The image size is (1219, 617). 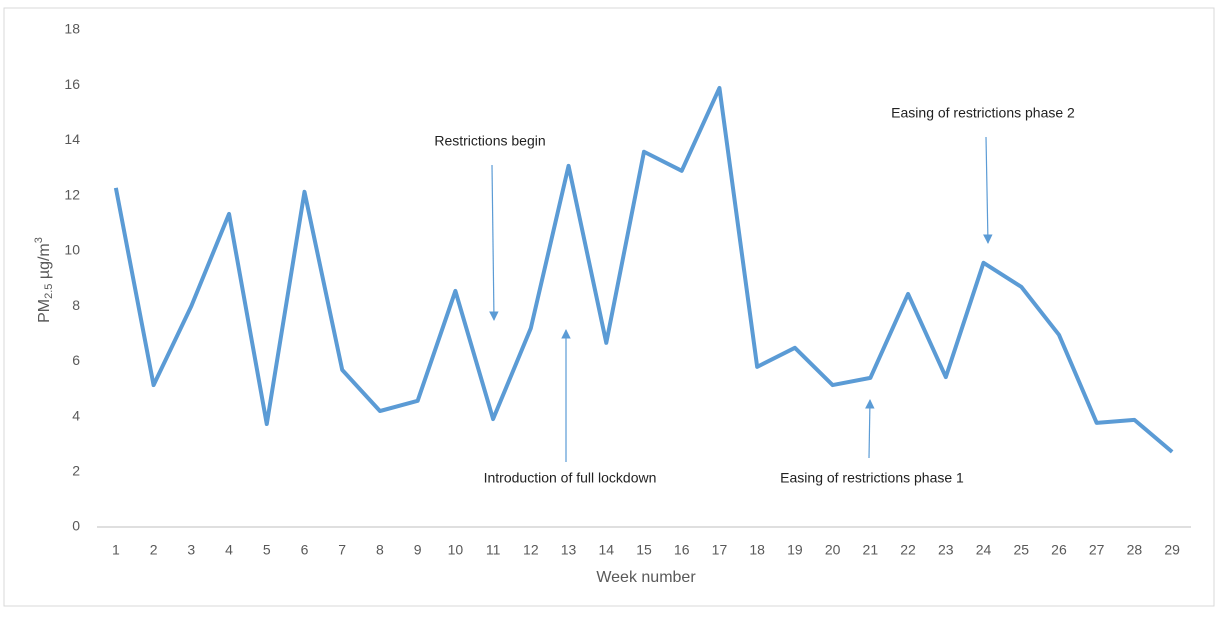 I want to click on y-axis-label: PM2.5 µg/m3, so click(x=44, y=280).